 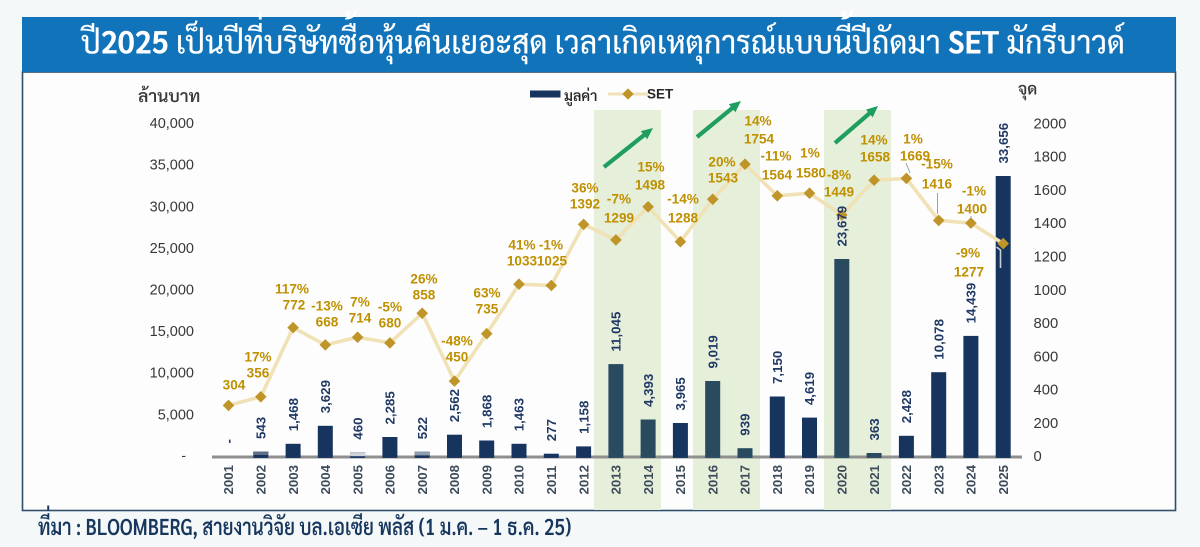 What do you see at coordinates (777, 480) in the screenshot?
I see `svg-text: 2018` at bounding box center [777, 480].